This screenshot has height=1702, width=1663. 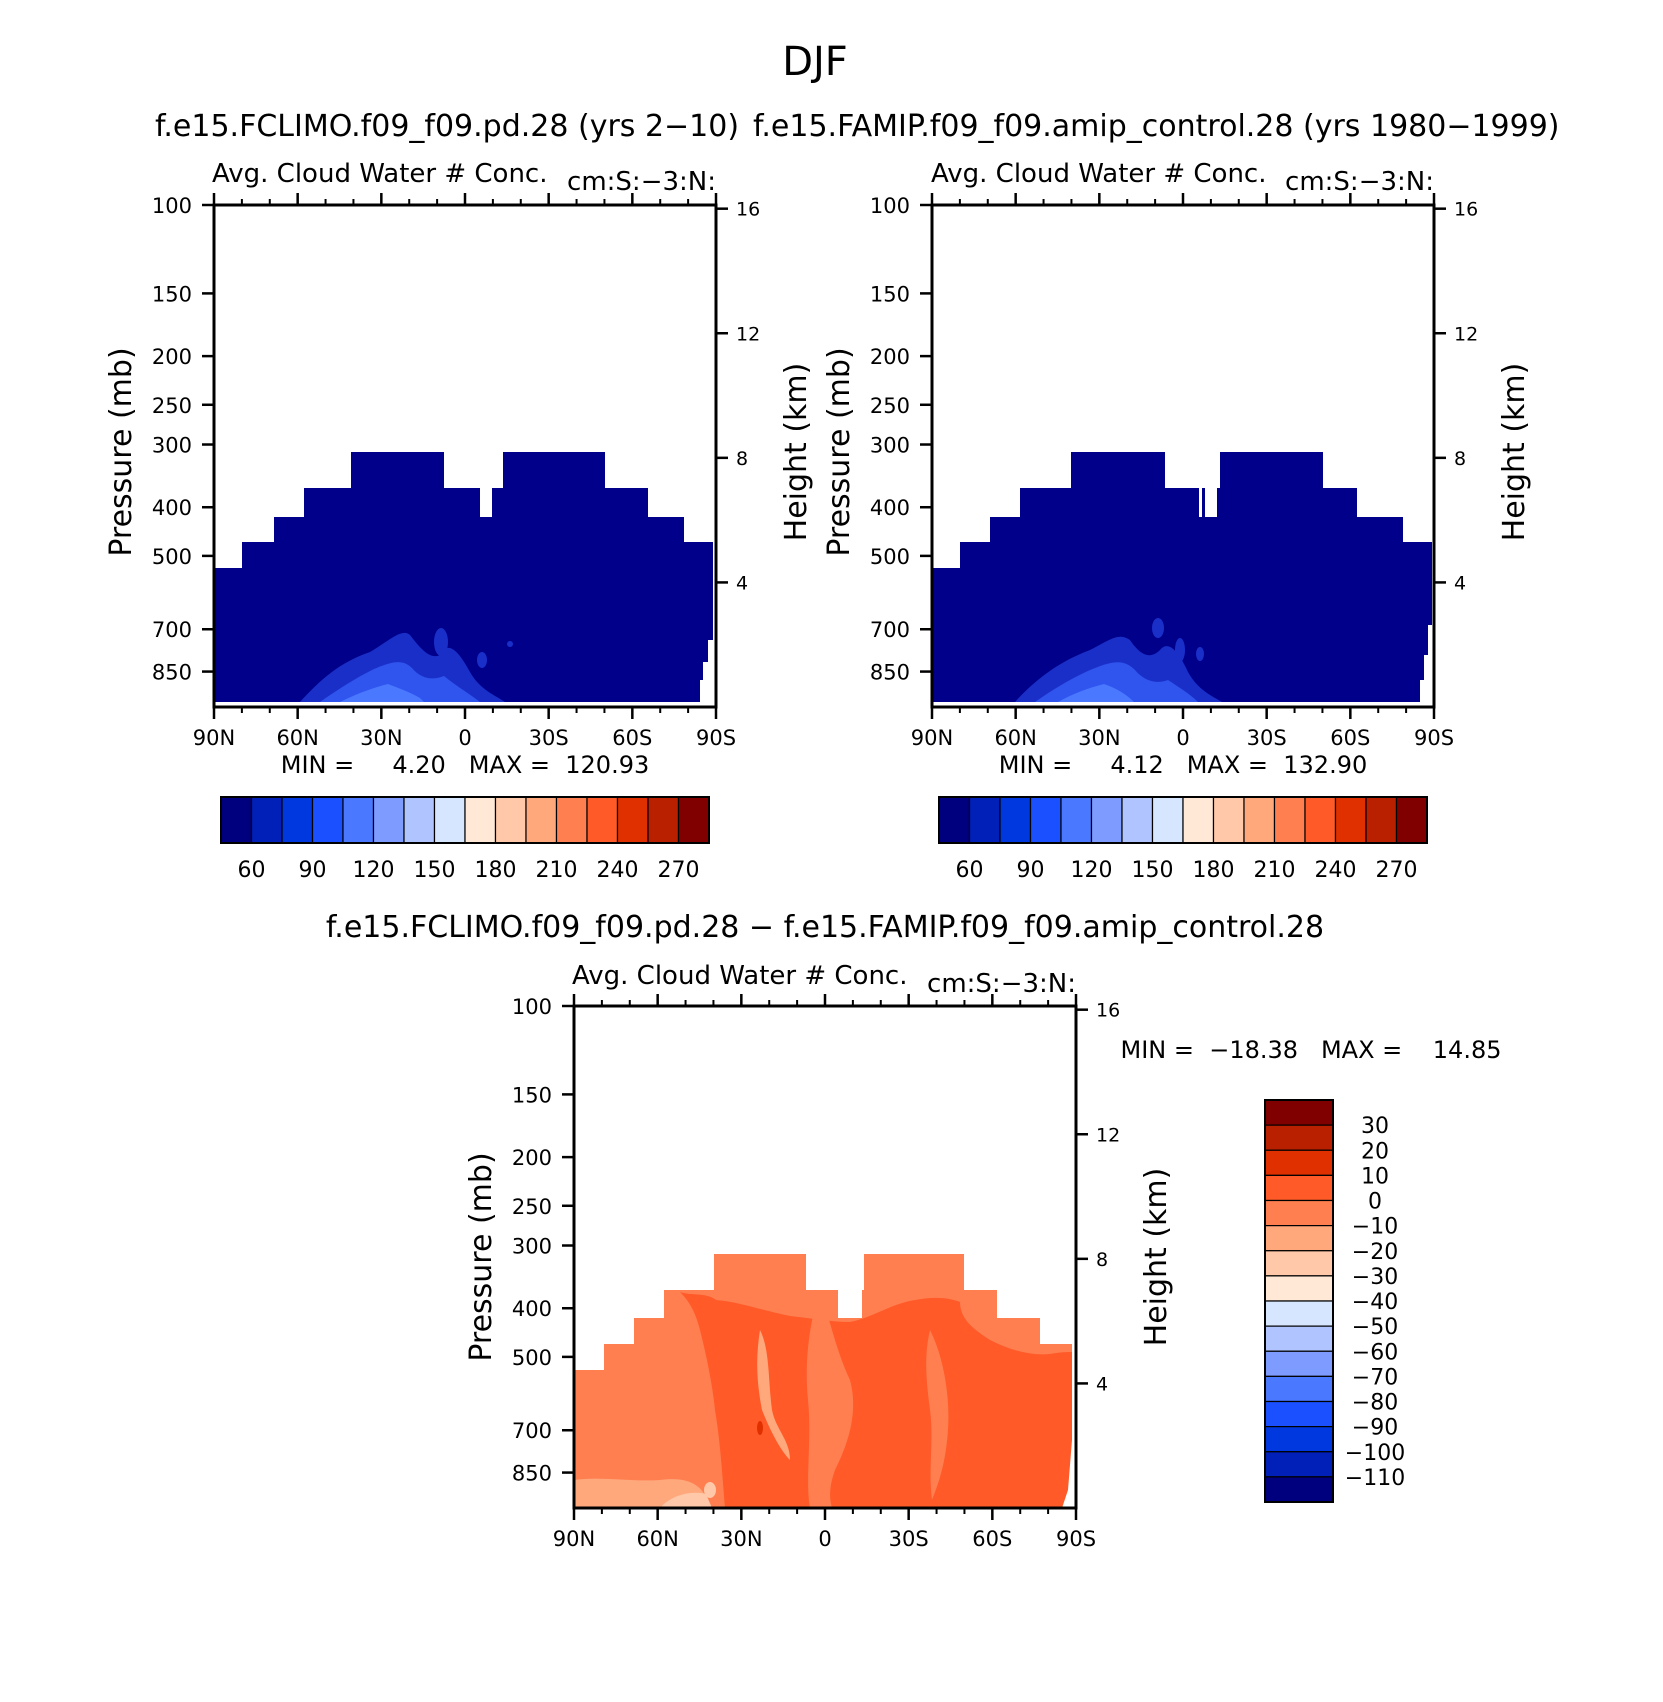 I want to click on panel-1-field-blob-a, so click(x=441, y=642).